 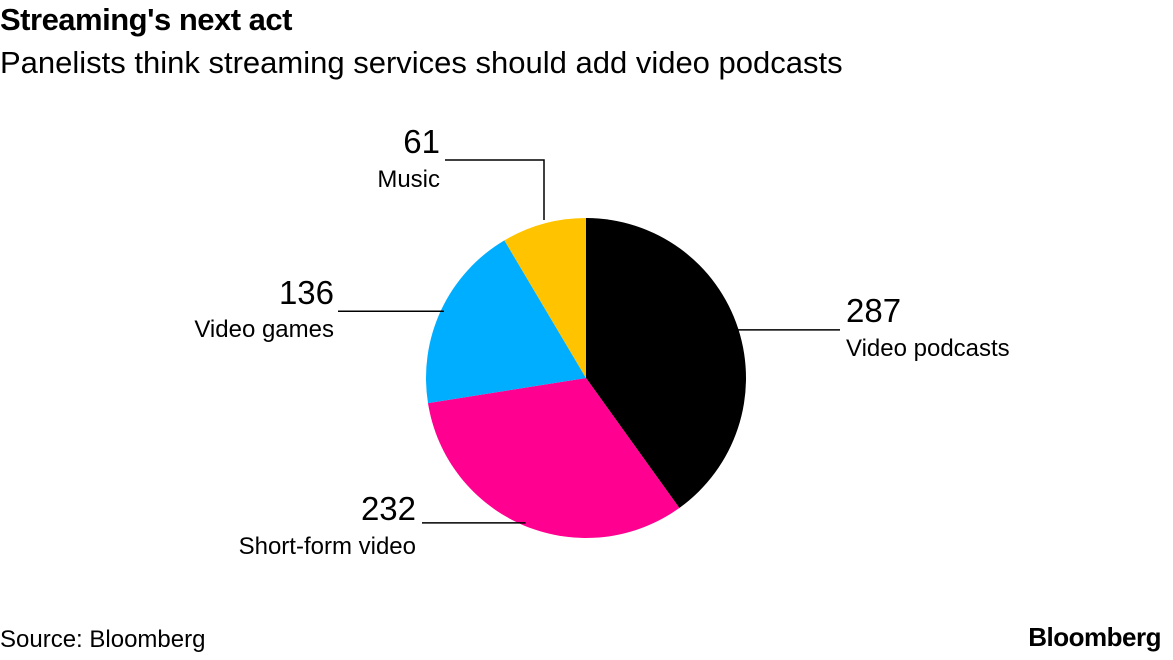 I want to click on pie-slice-short-form-video, so click(x=553, y=458).